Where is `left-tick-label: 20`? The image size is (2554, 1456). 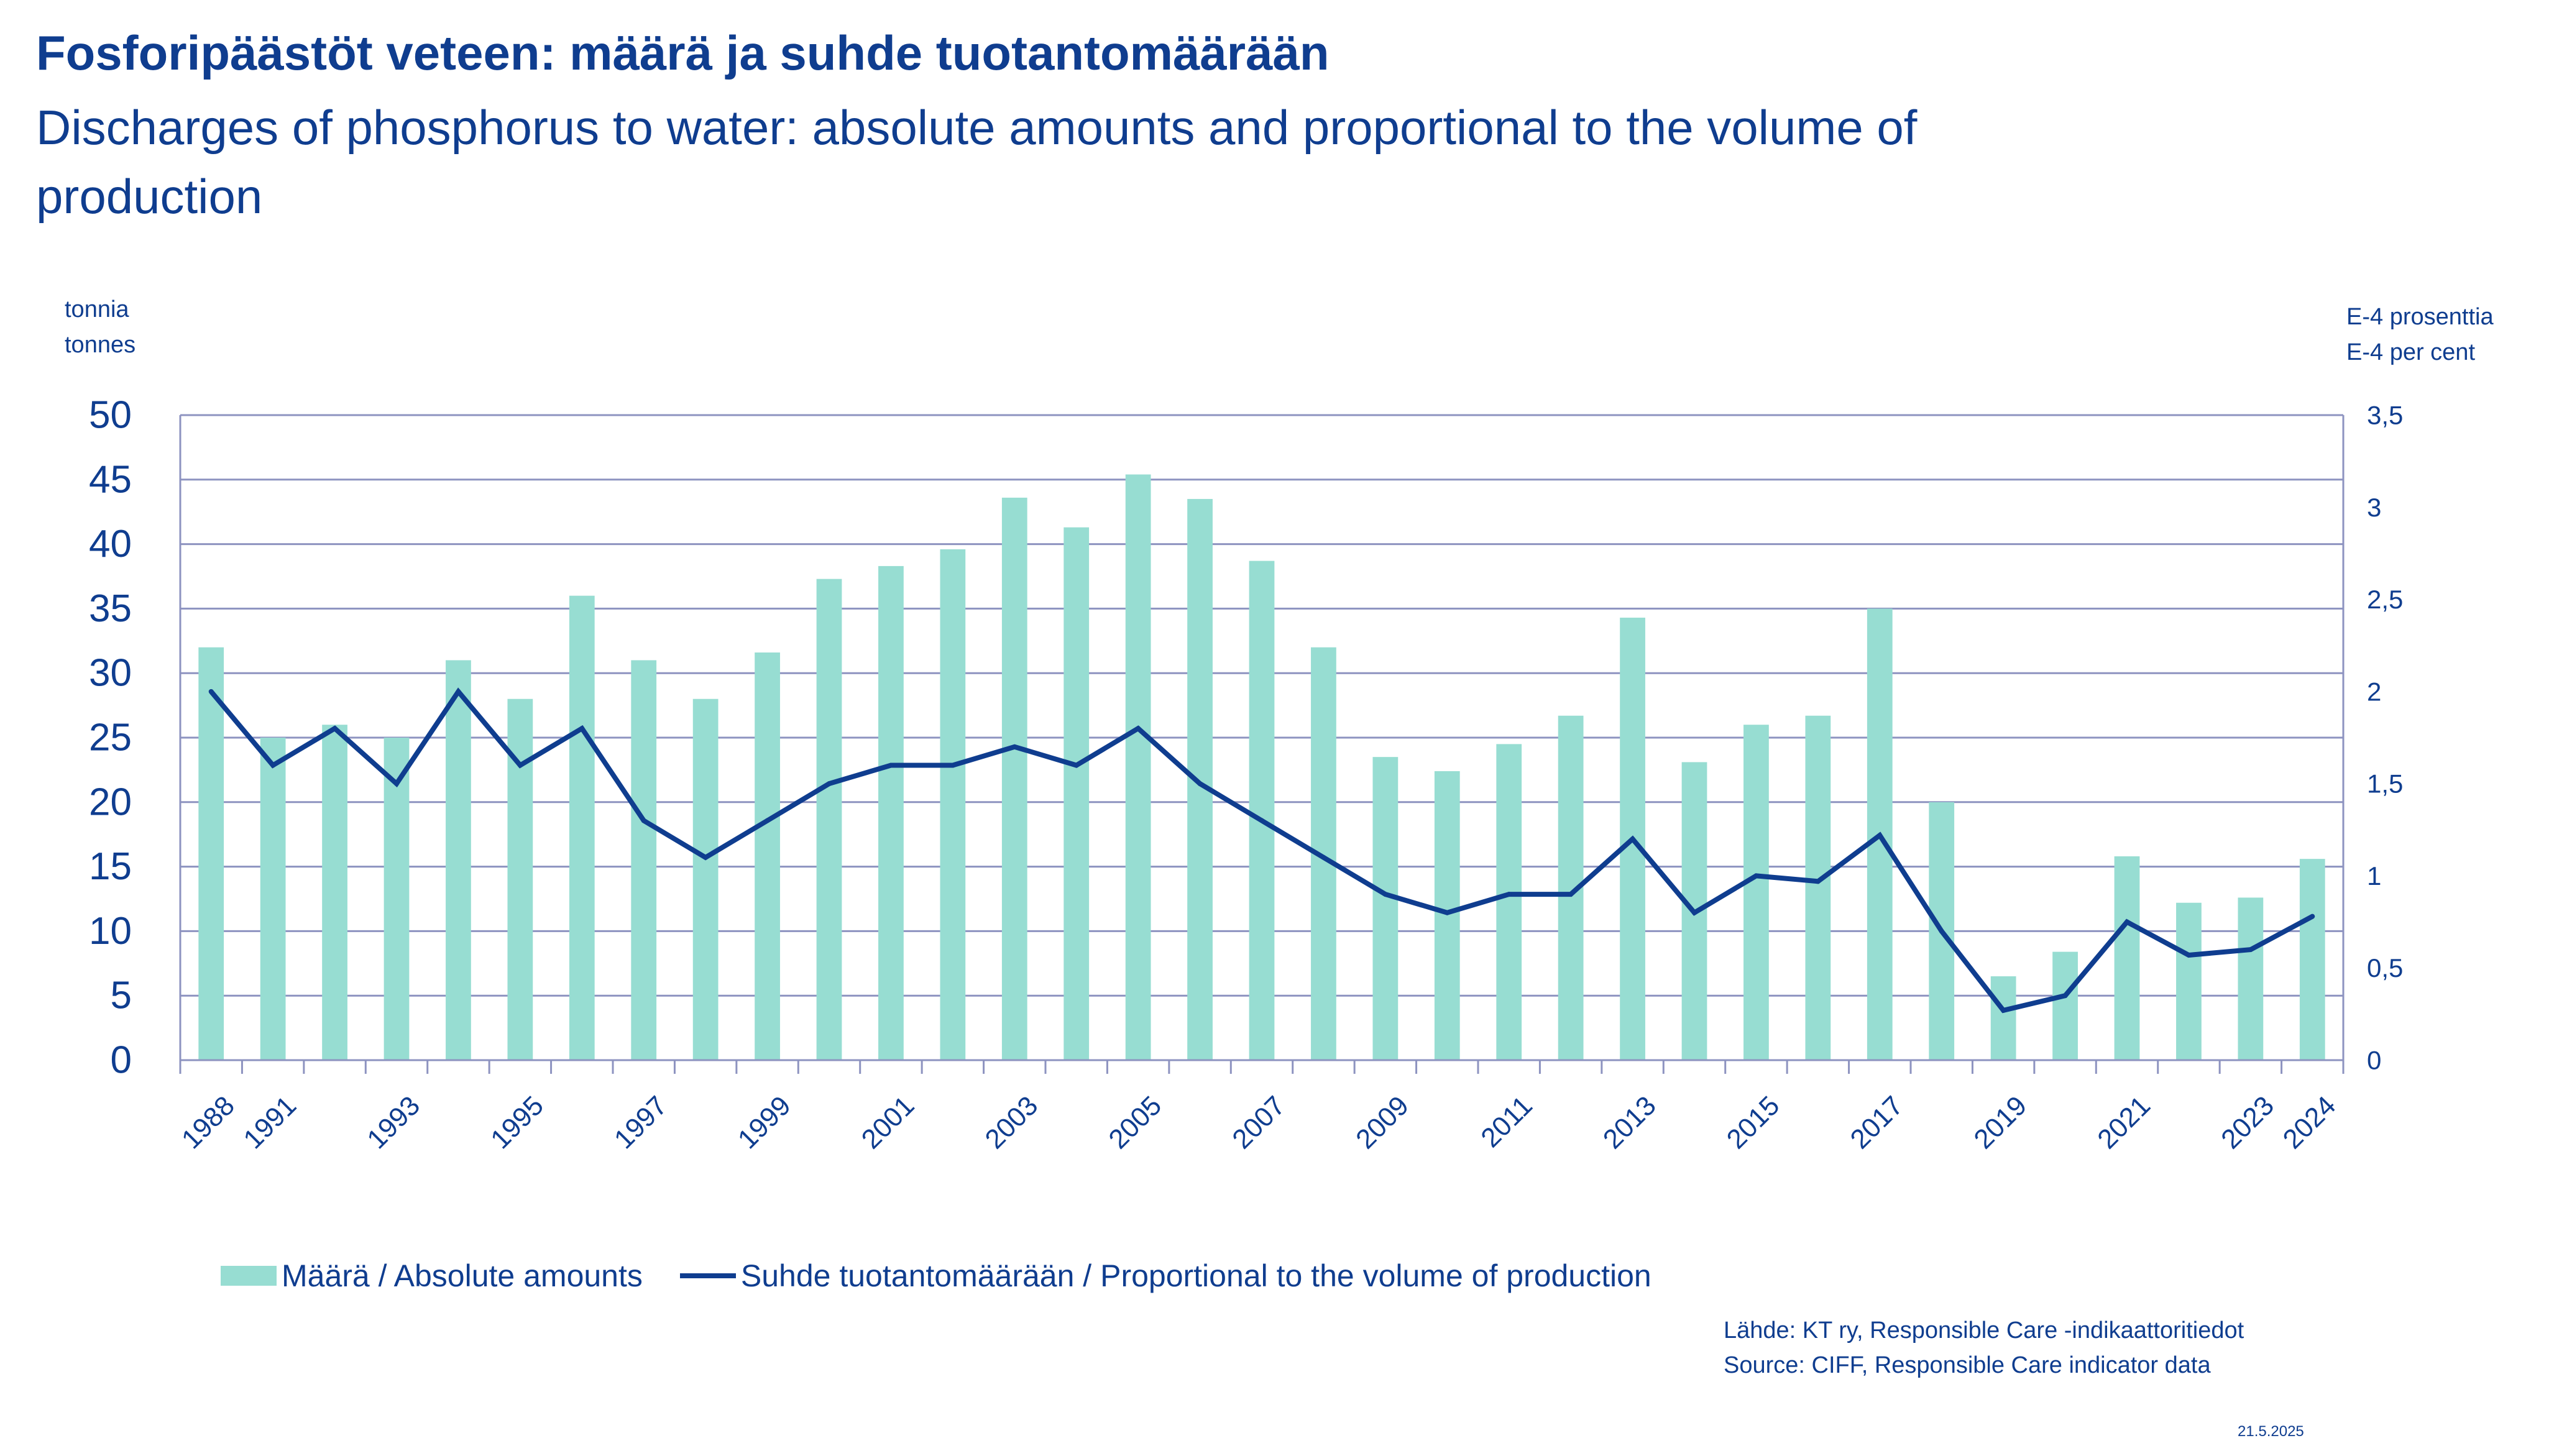 left-tick-label: 20 is located at coordinates (110, 802).